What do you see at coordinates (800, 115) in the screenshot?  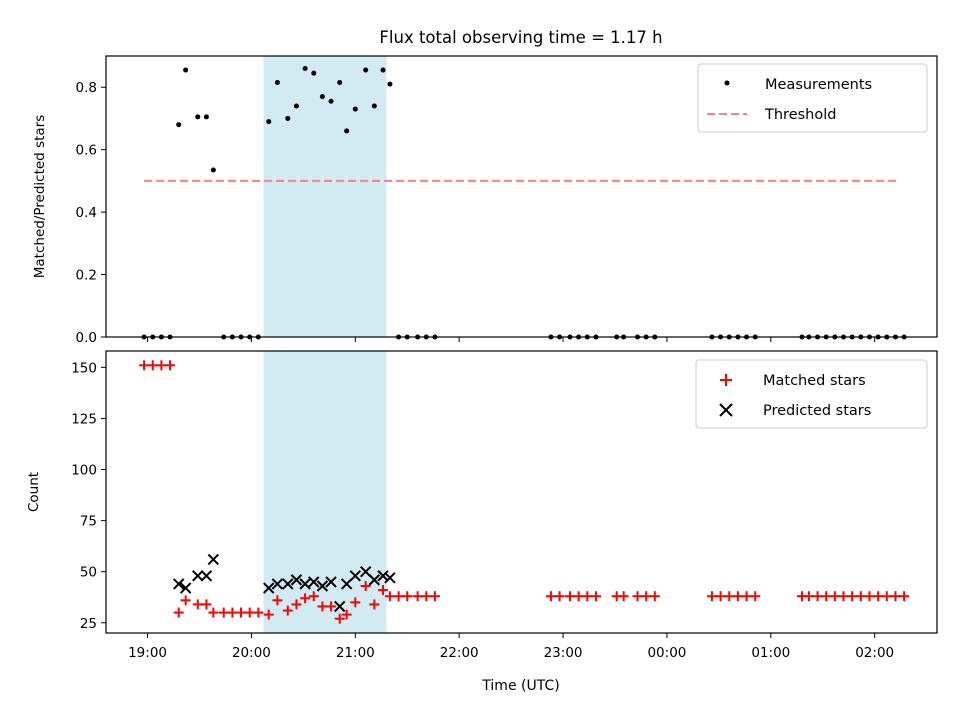 I see `legend-threshold-label: Threshold` at bounding box center [800, 115].